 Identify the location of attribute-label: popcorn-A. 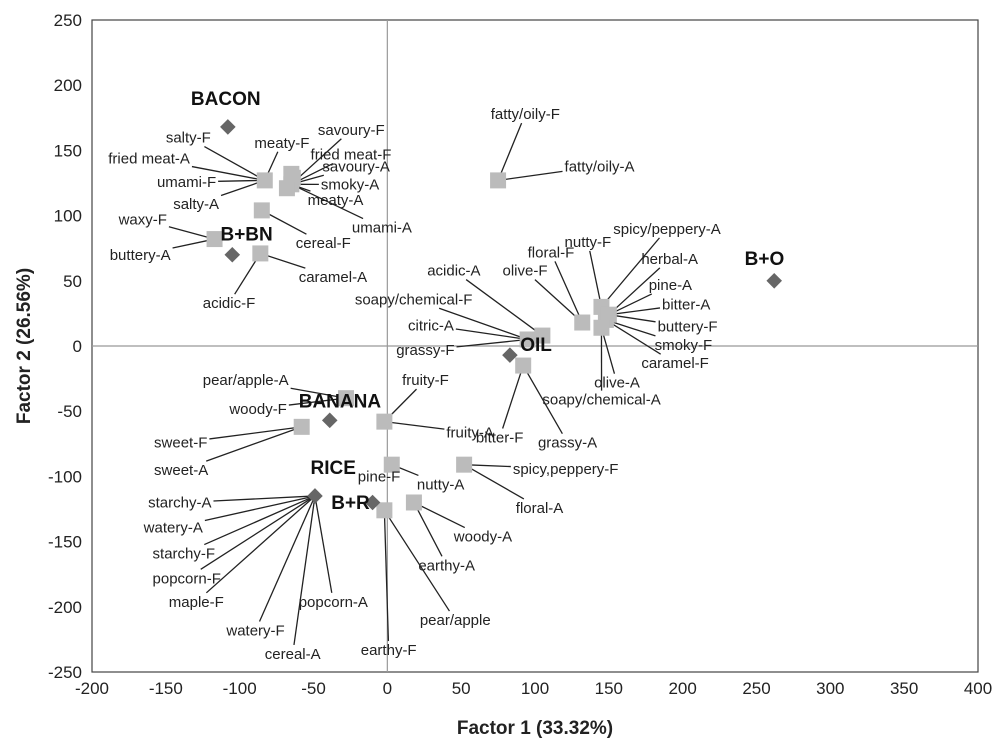
(333, 602).